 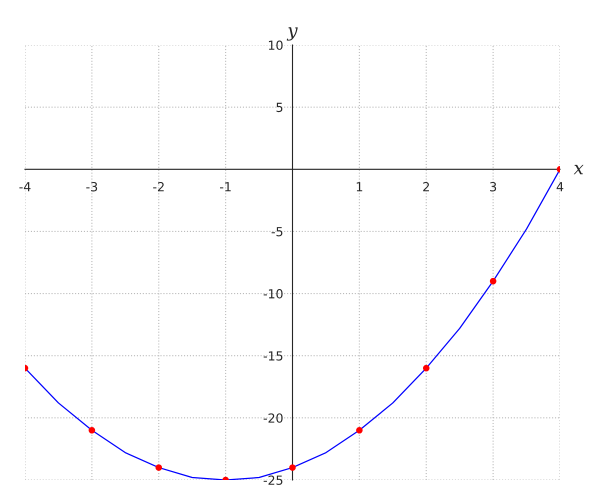 I want to click on y-tick-label: -10, so click(x=273, y=293).